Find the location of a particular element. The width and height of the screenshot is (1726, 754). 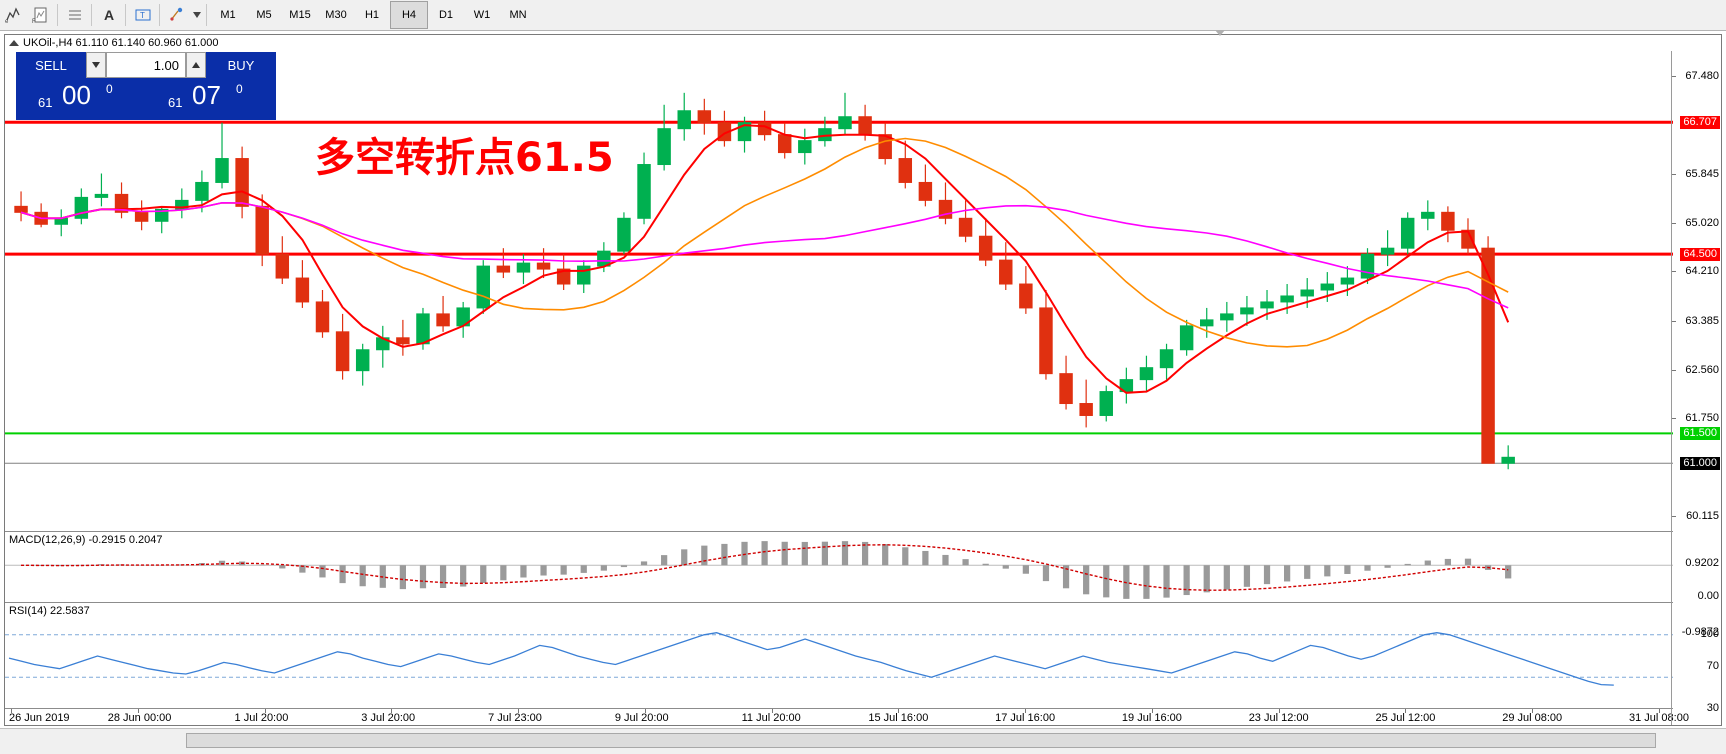

rsi-tick-label: 70 is located at coordinates (1712, 665).